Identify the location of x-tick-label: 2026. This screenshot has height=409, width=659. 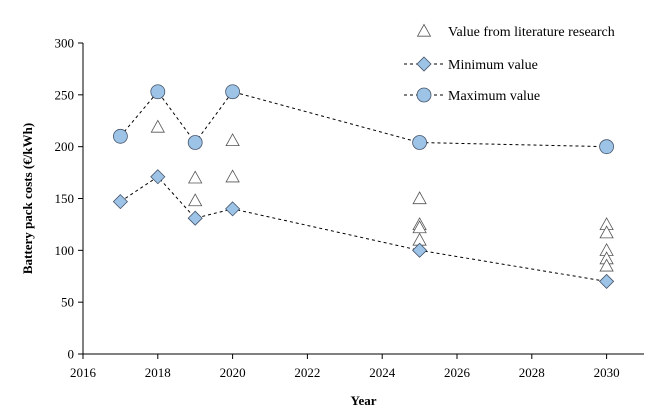
(457, 372).